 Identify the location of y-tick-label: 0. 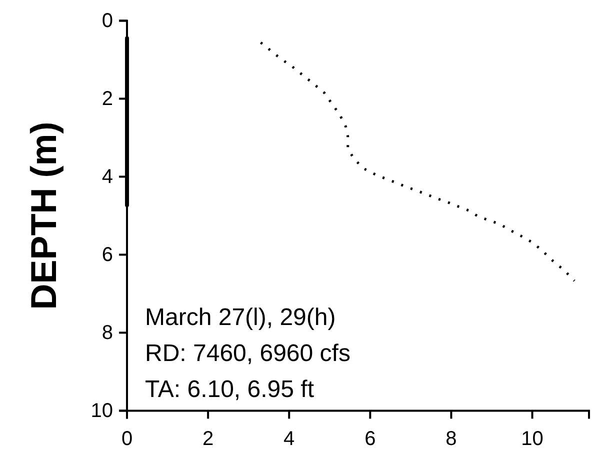
(107, 21).